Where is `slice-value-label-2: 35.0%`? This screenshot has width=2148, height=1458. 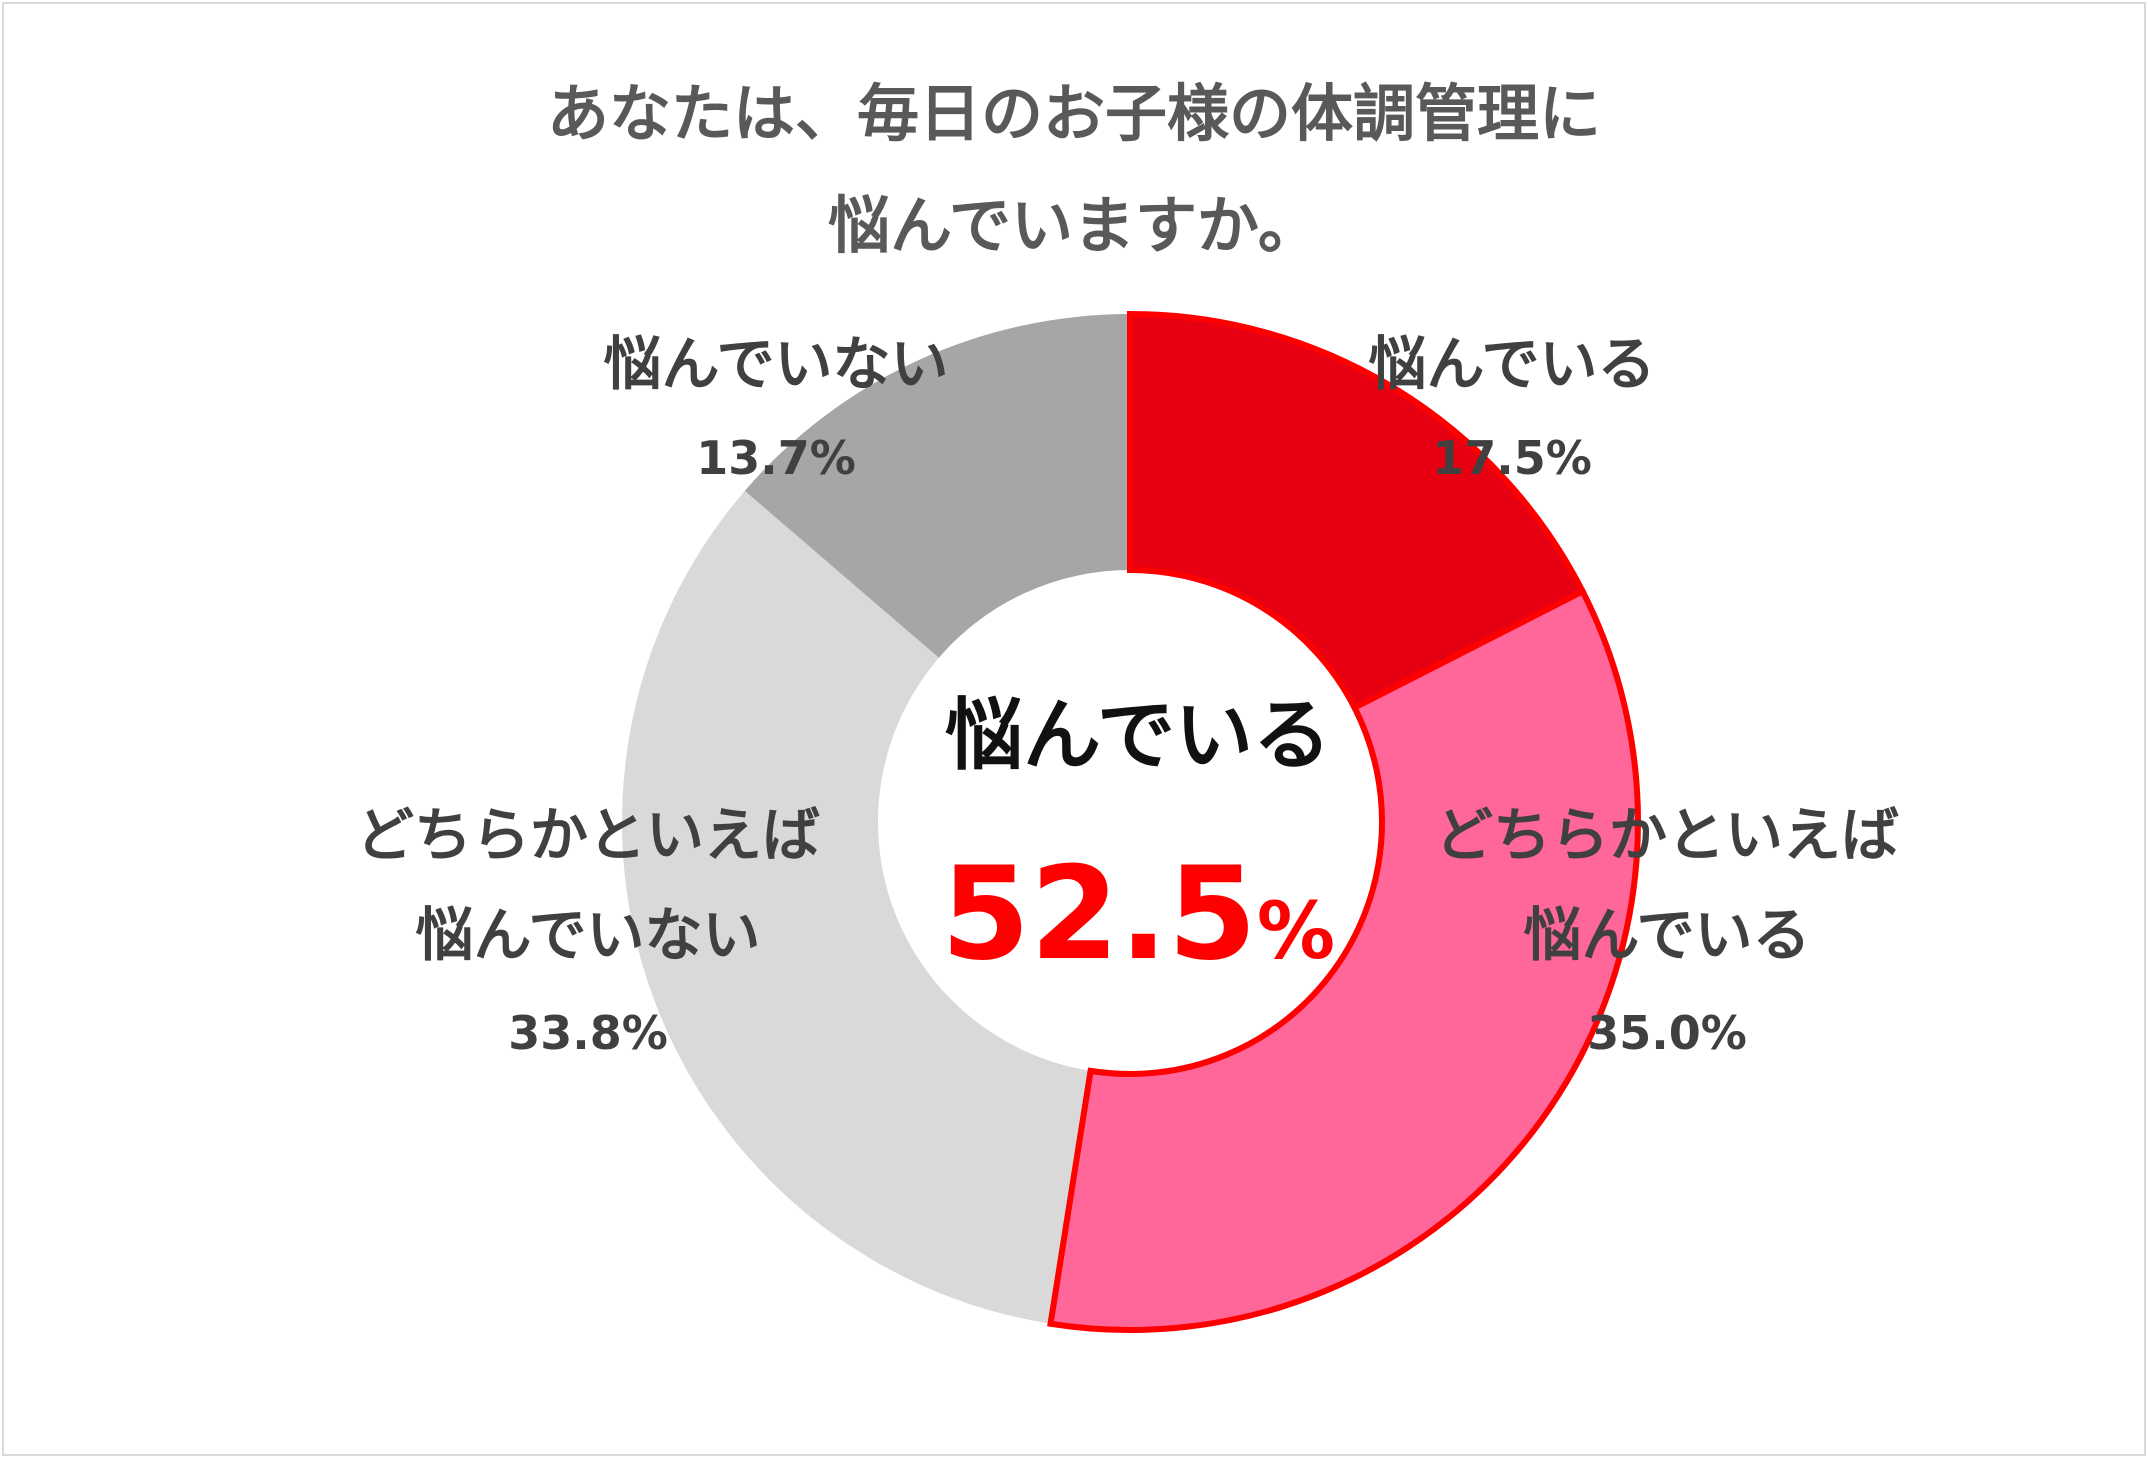
slice-value-label-2: 35.0% is located at coordinates (1667, 1033).